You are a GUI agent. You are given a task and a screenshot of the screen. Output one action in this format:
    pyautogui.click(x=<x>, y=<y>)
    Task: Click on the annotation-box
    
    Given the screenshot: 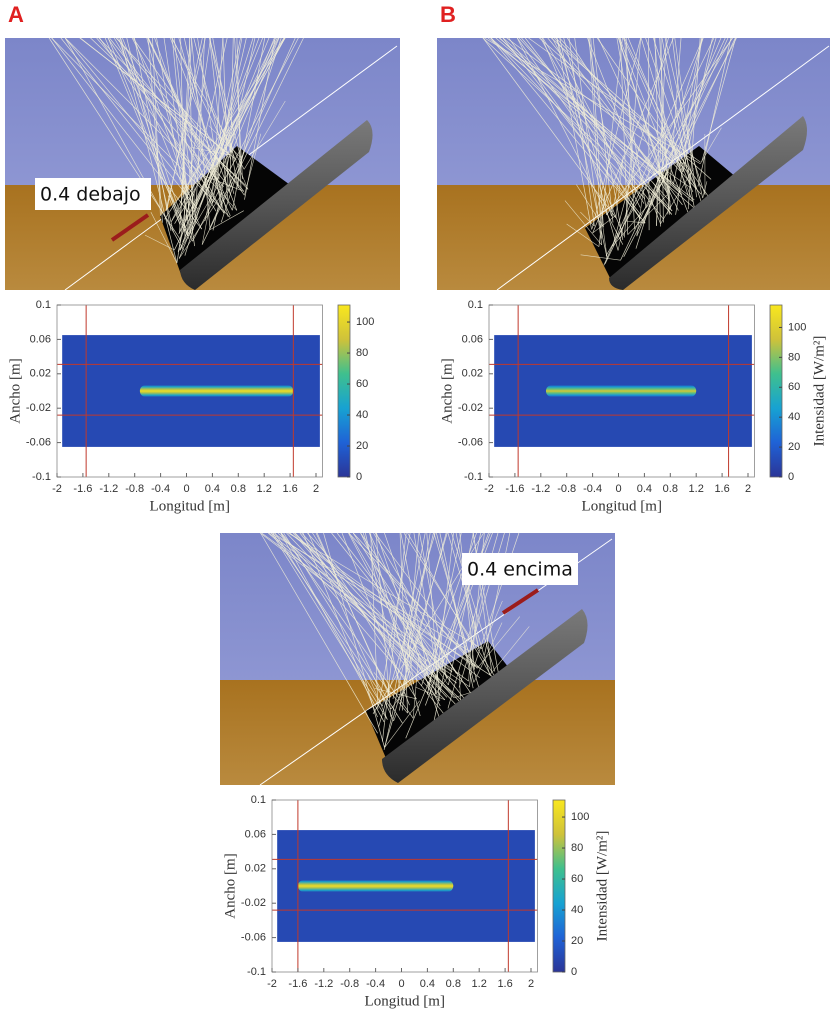 What is the action you would take?
    pyautogui.click(x=93, y=194)
    